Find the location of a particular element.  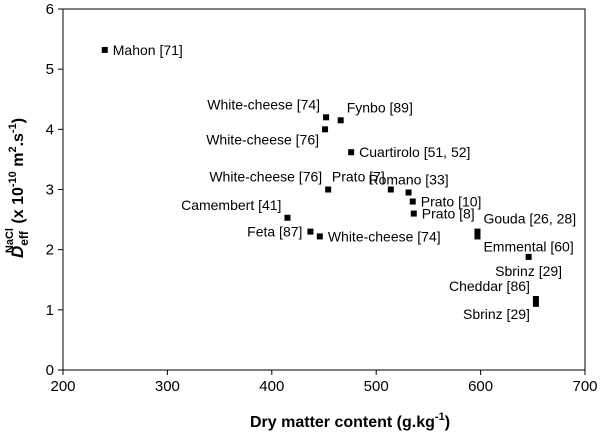

x-tick-label: 400 is located at coordinates (271, 386).